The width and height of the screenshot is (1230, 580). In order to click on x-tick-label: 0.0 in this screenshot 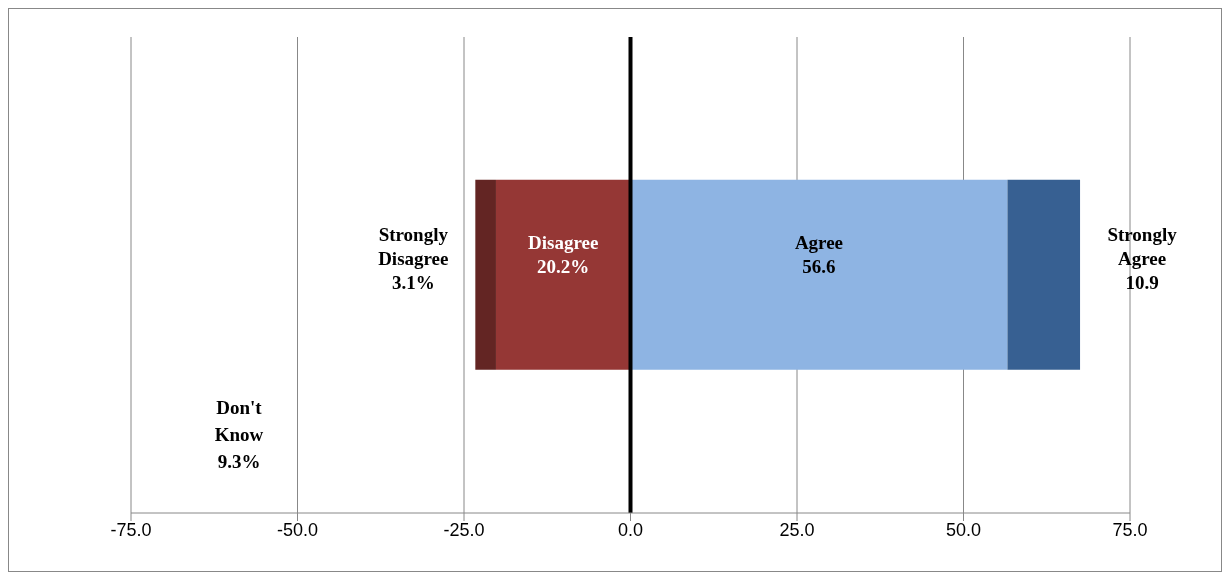, I will do `click(630, 529)`.